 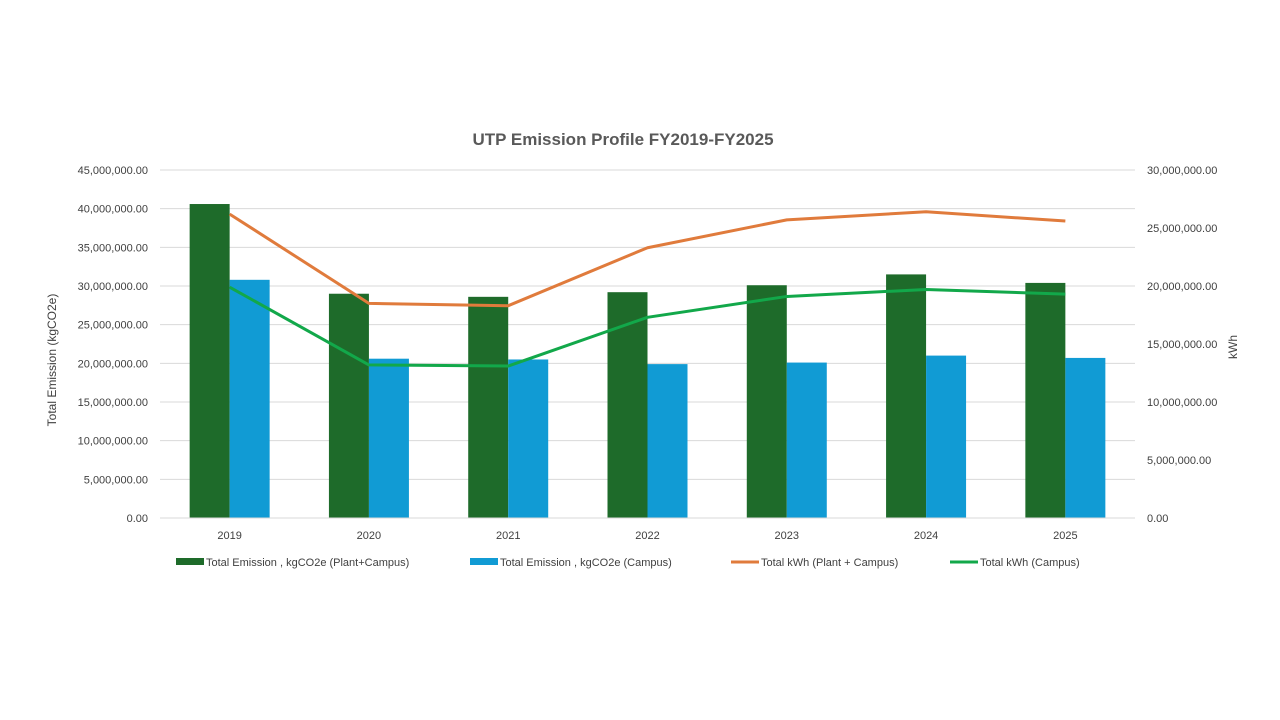 What do you see at coordinates (113, 442) in the screenshot?
I see `y-tick-label: 10,000,000.00` at bounding box center [113, 442].